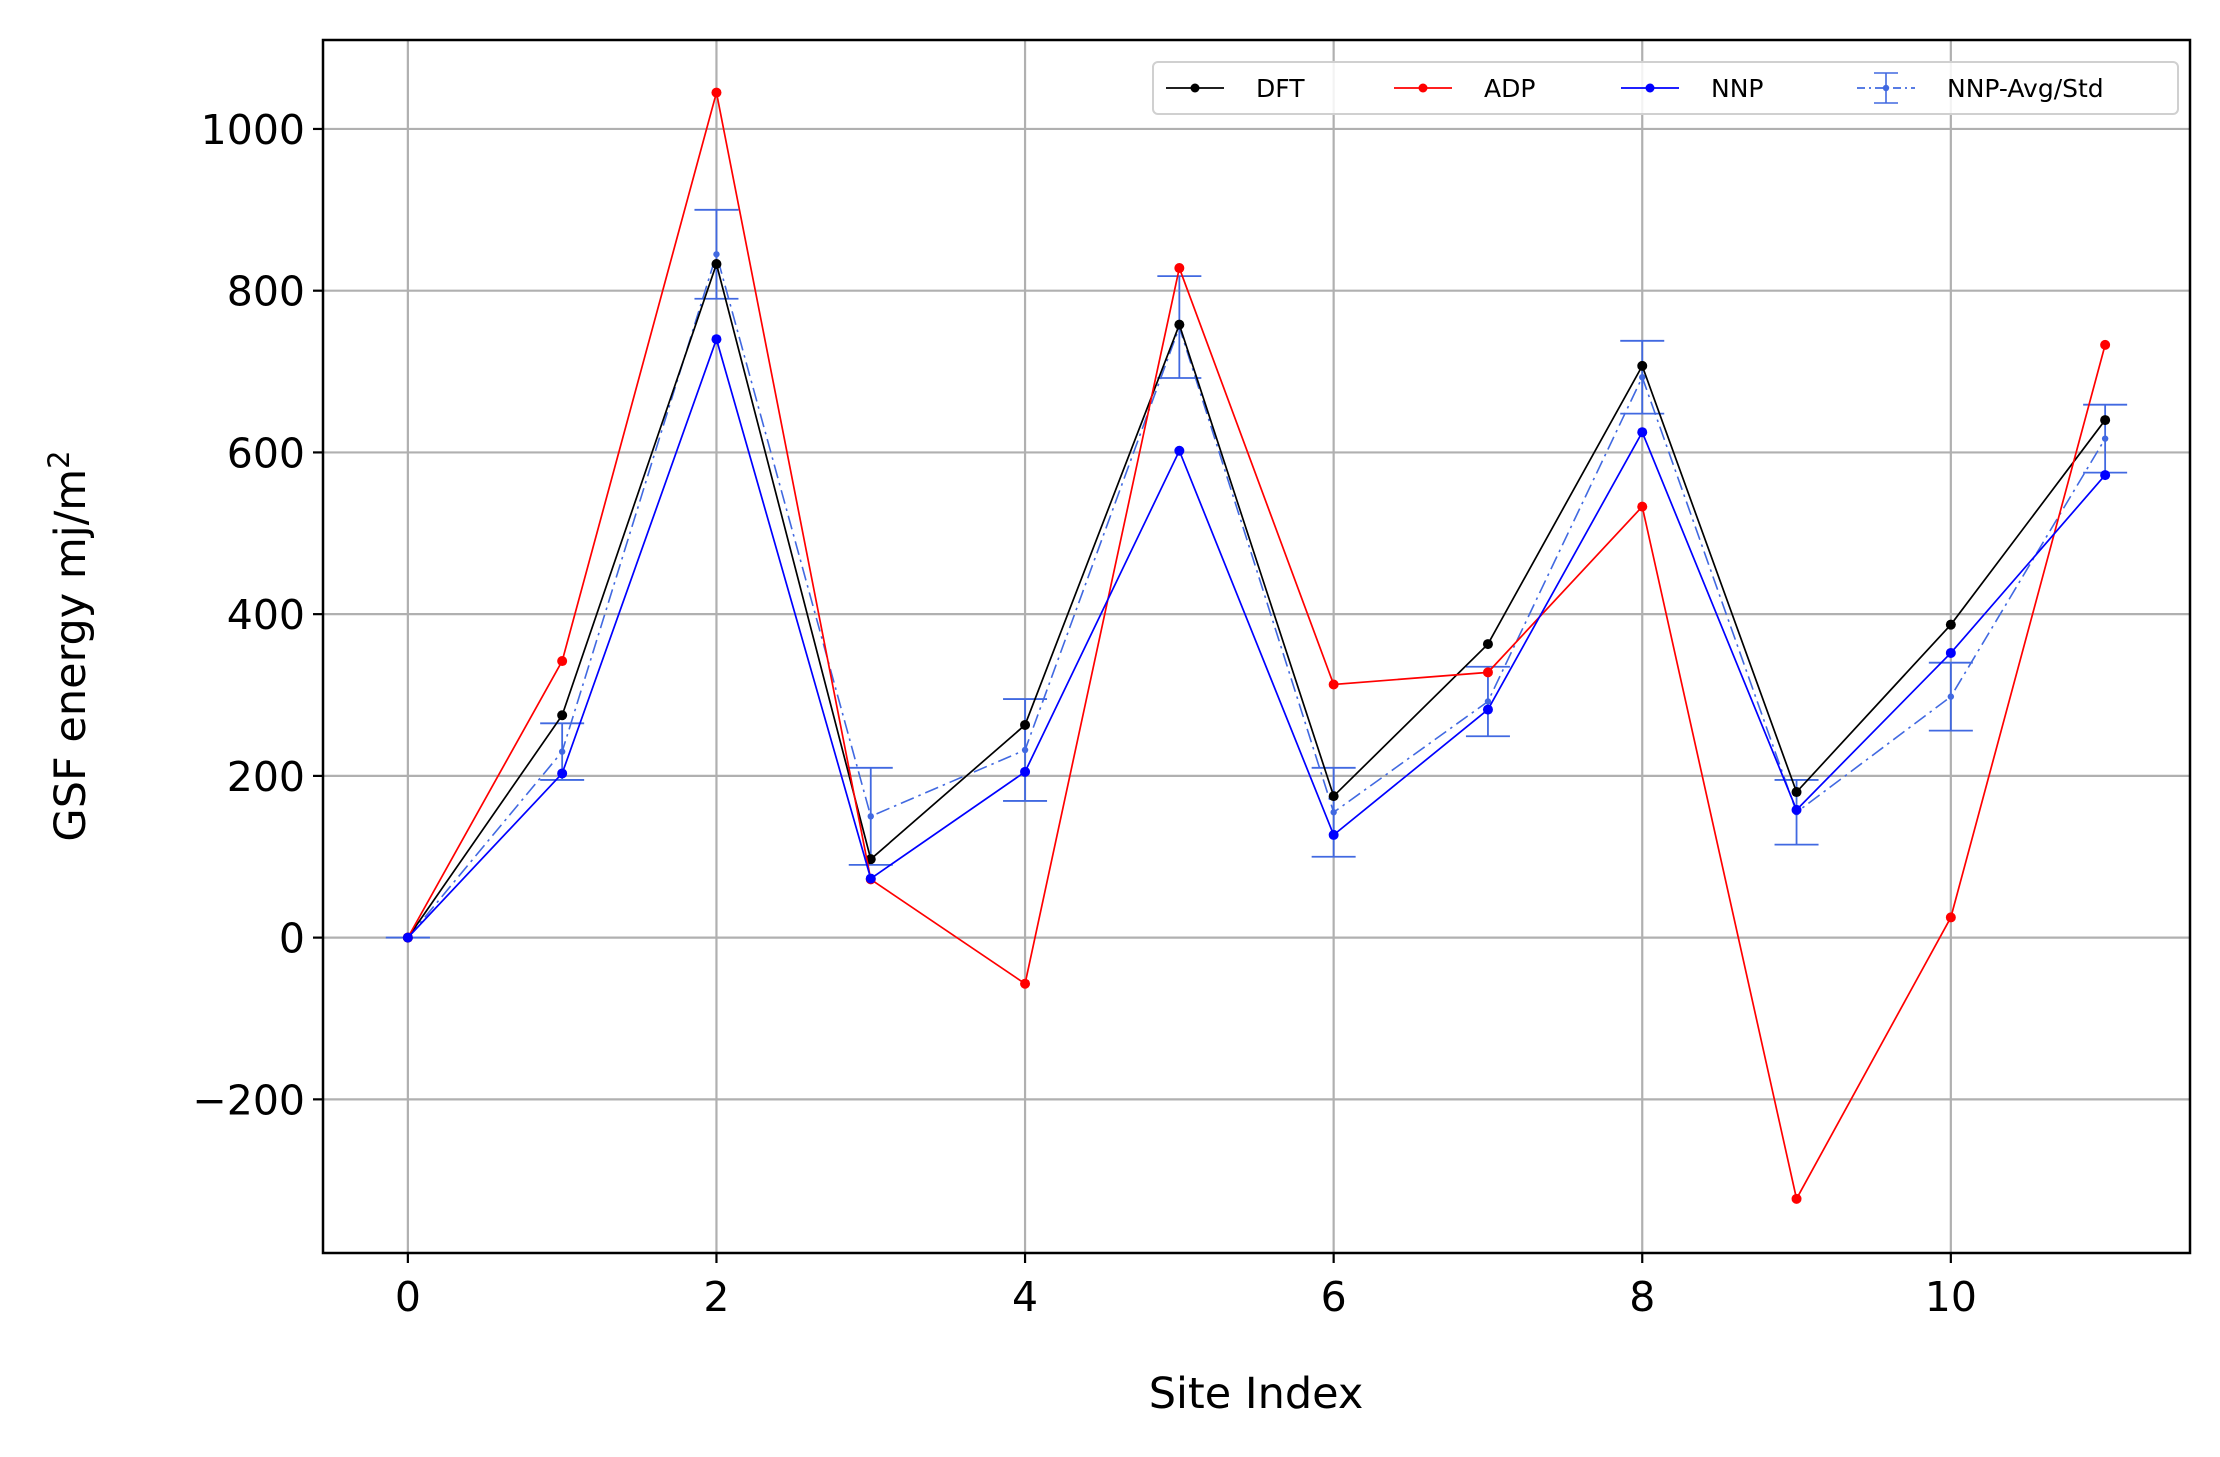 Image resolution: width=2220 pixels, height=1457 pixels. I want to click on y-tick-label: 800, so click(266, 292).